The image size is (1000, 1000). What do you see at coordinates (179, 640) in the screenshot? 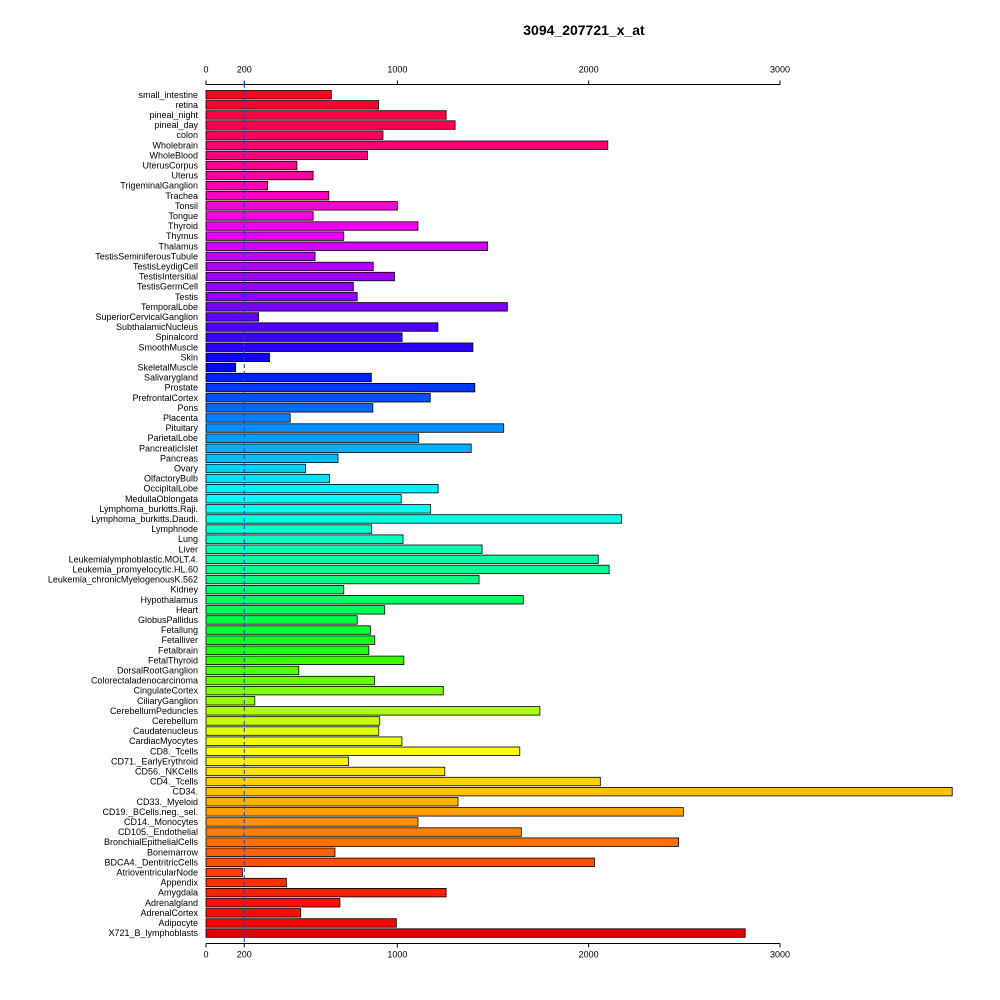
I see `category-label: Fetalliver` at bounding box center [179, 640].